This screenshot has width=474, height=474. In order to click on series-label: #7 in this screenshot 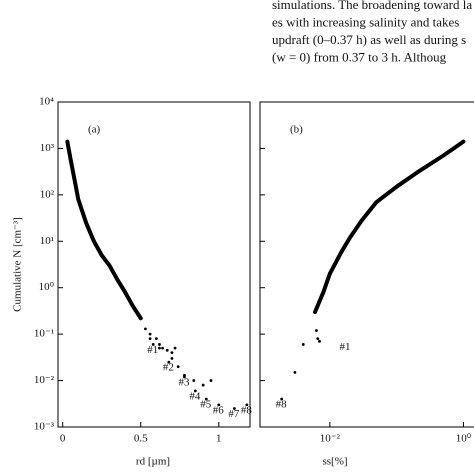, I will do `click(234, 414)`.